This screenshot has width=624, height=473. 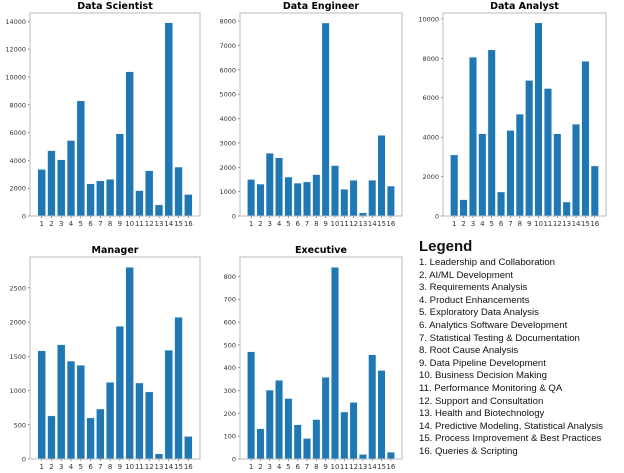 I want to click on y-tick-label: 1000, so click(x=227, y=192).